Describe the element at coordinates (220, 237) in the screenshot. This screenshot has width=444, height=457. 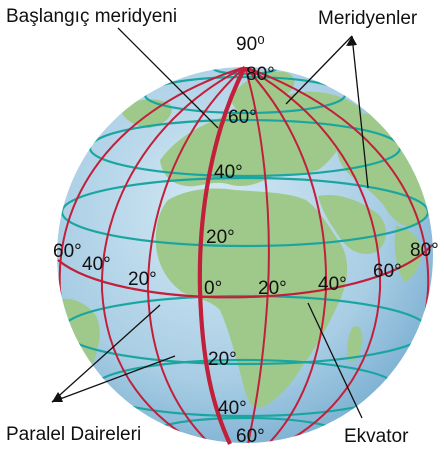
I see `lat-label-20n: 20°` at that location.